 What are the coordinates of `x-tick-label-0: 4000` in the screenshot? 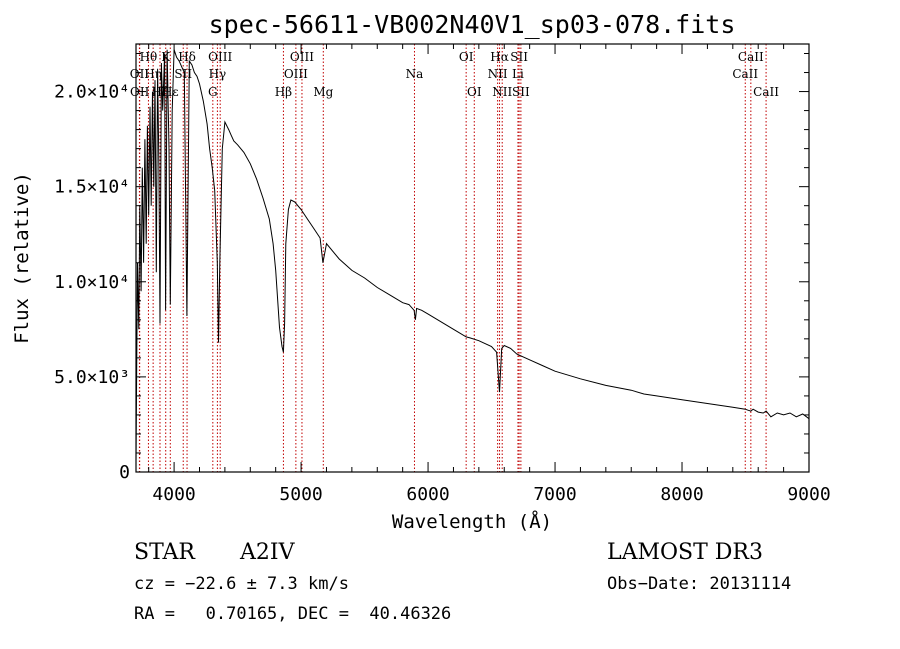 It's located at (173, 494).